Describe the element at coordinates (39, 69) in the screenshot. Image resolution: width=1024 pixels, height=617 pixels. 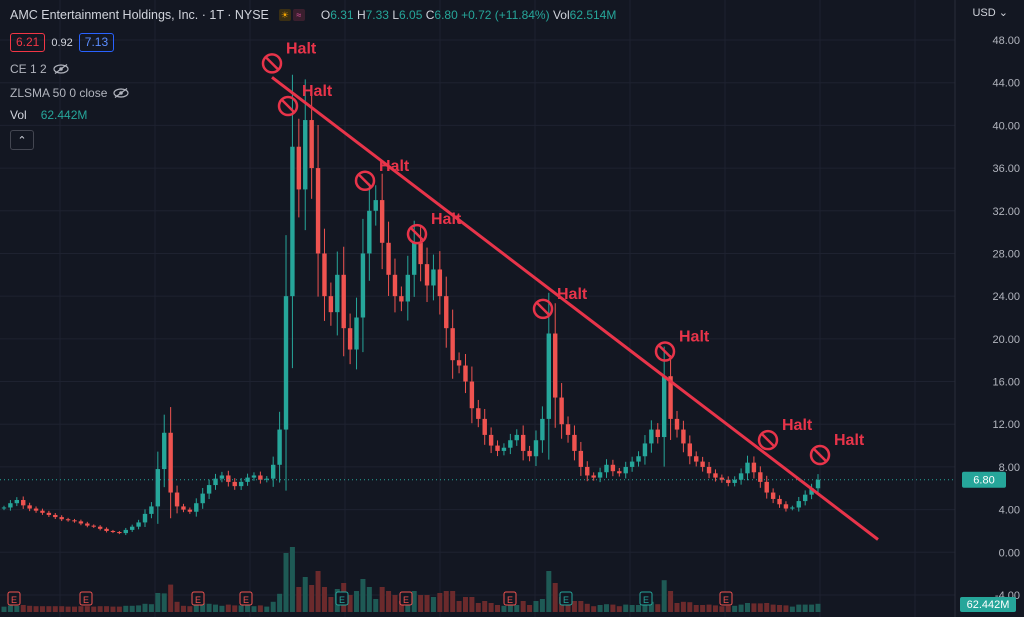
I see `indicator-ce: CE 1 2` at that location.